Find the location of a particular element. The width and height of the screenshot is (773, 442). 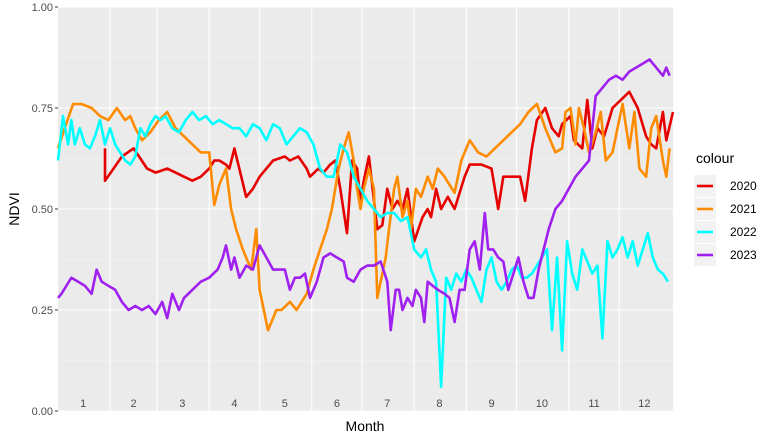

legend-label-2023: 2023 is located at coordinates (743, 255).